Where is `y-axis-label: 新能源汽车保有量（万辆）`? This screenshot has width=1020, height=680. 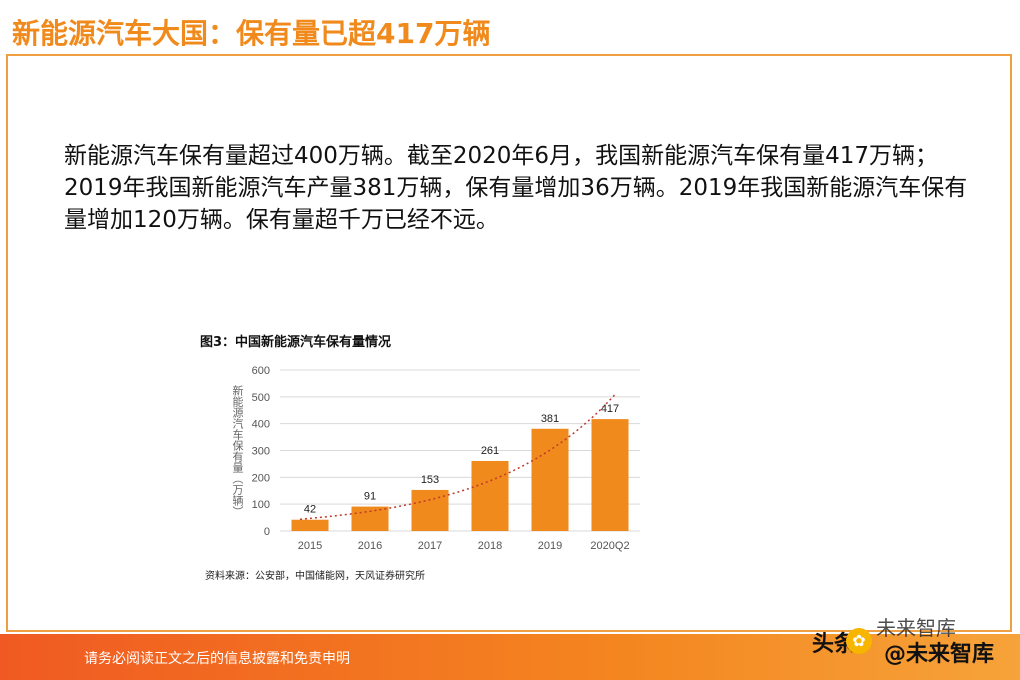 y-axis-label: 新能源汽车保有量（万辆） is located at coordinates (237, 451).